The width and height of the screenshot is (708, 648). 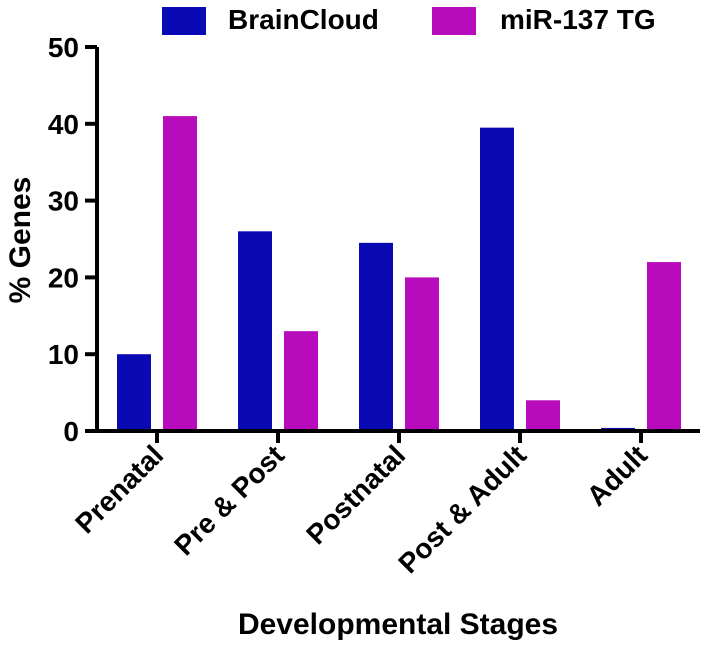 I want to click on legend-label-mir137tg: miR-137 TG, so click(x=578, y=19).